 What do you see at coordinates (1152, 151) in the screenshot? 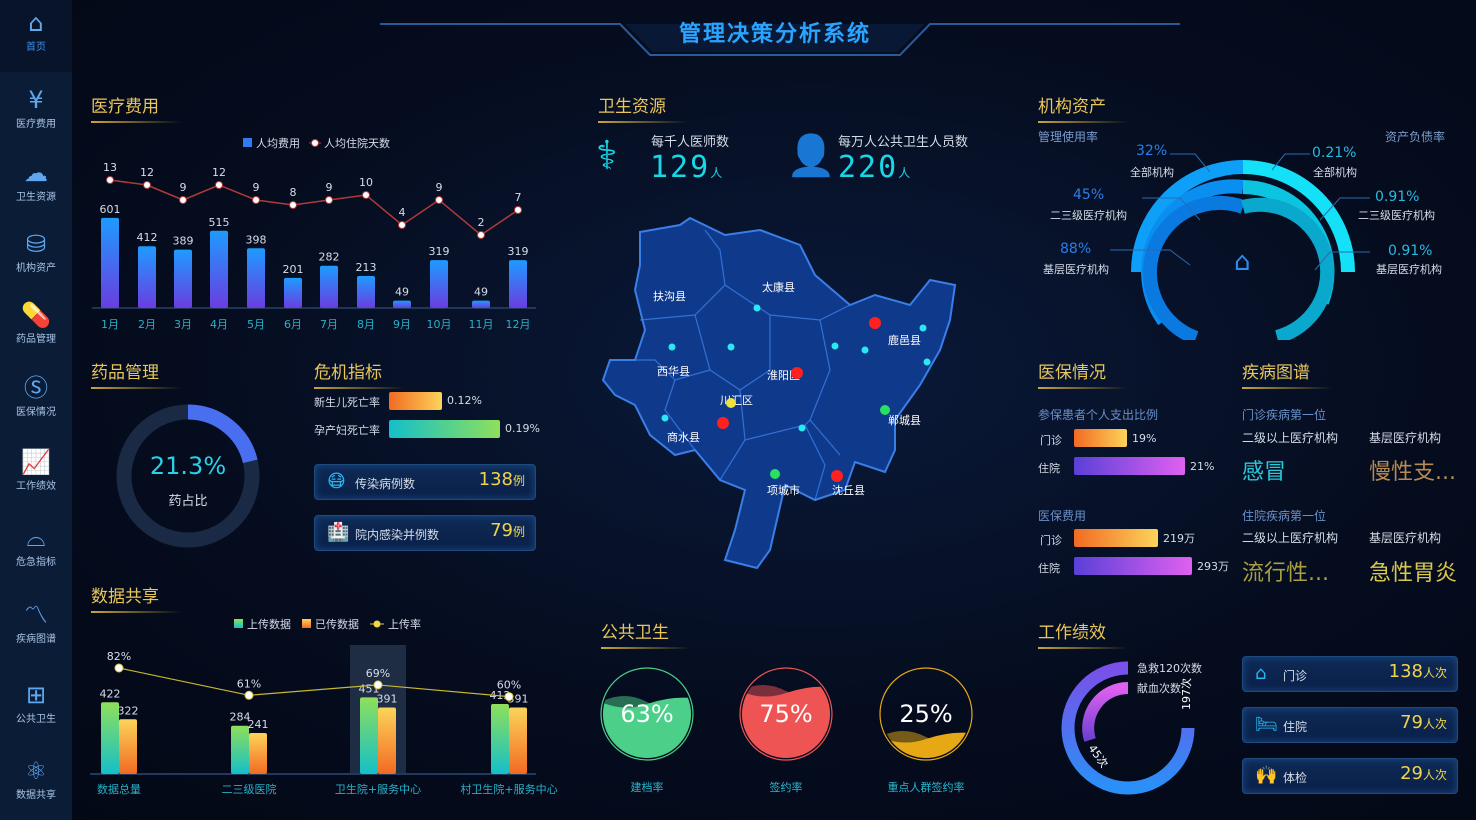
I see `usage-all-value: 32%` at bounding box center [1152, 151].